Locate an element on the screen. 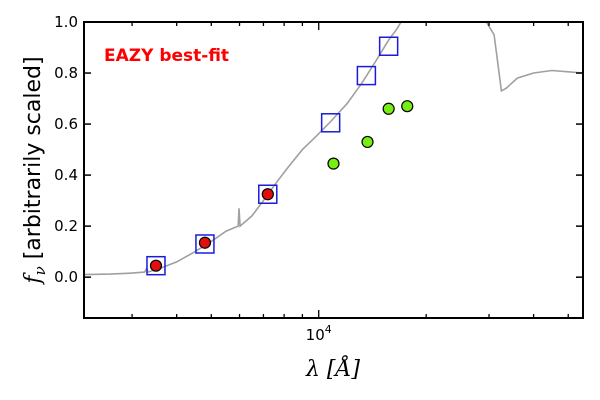  y-axis-title: fν [arbitrarily scaled] is located at coordinates (35, 170).